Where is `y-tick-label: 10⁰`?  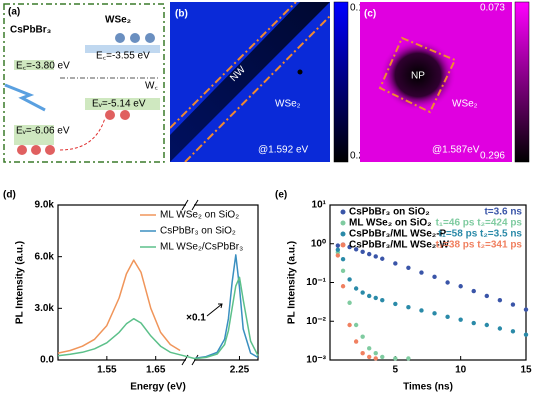
y-tick-label: 10⁰ is located at coordinates (318, 243).